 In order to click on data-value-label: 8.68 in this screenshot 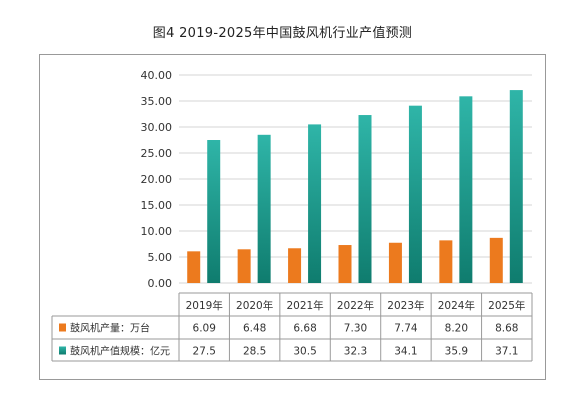, I will do `click(506, 329)`.